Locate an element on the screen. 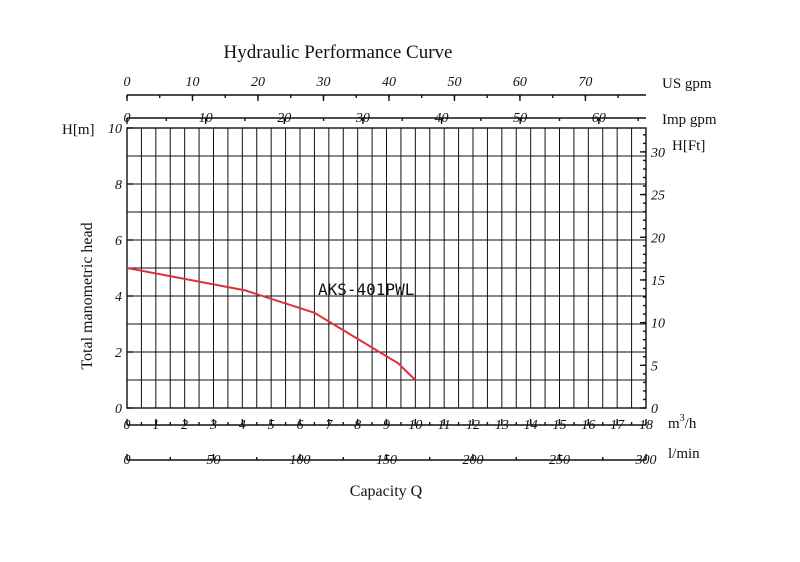 This screenshot has height=562, width=800. m3h-tick-label: 1 is located at coordinates (155, 425).